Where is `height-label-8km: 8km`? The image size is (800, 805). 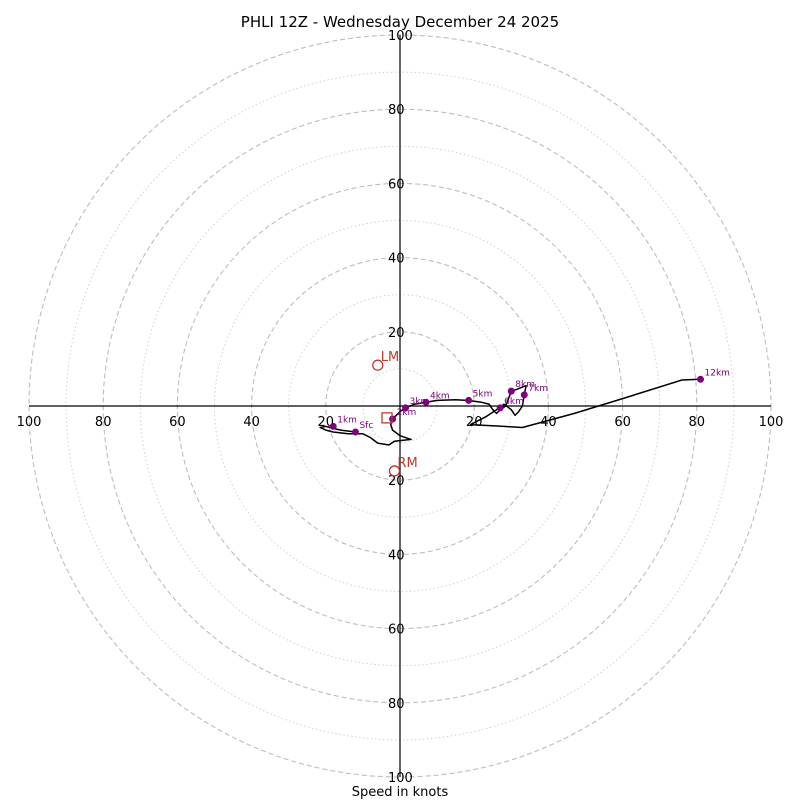 height-label-8km: 8km is located at coordinates (525, 385).